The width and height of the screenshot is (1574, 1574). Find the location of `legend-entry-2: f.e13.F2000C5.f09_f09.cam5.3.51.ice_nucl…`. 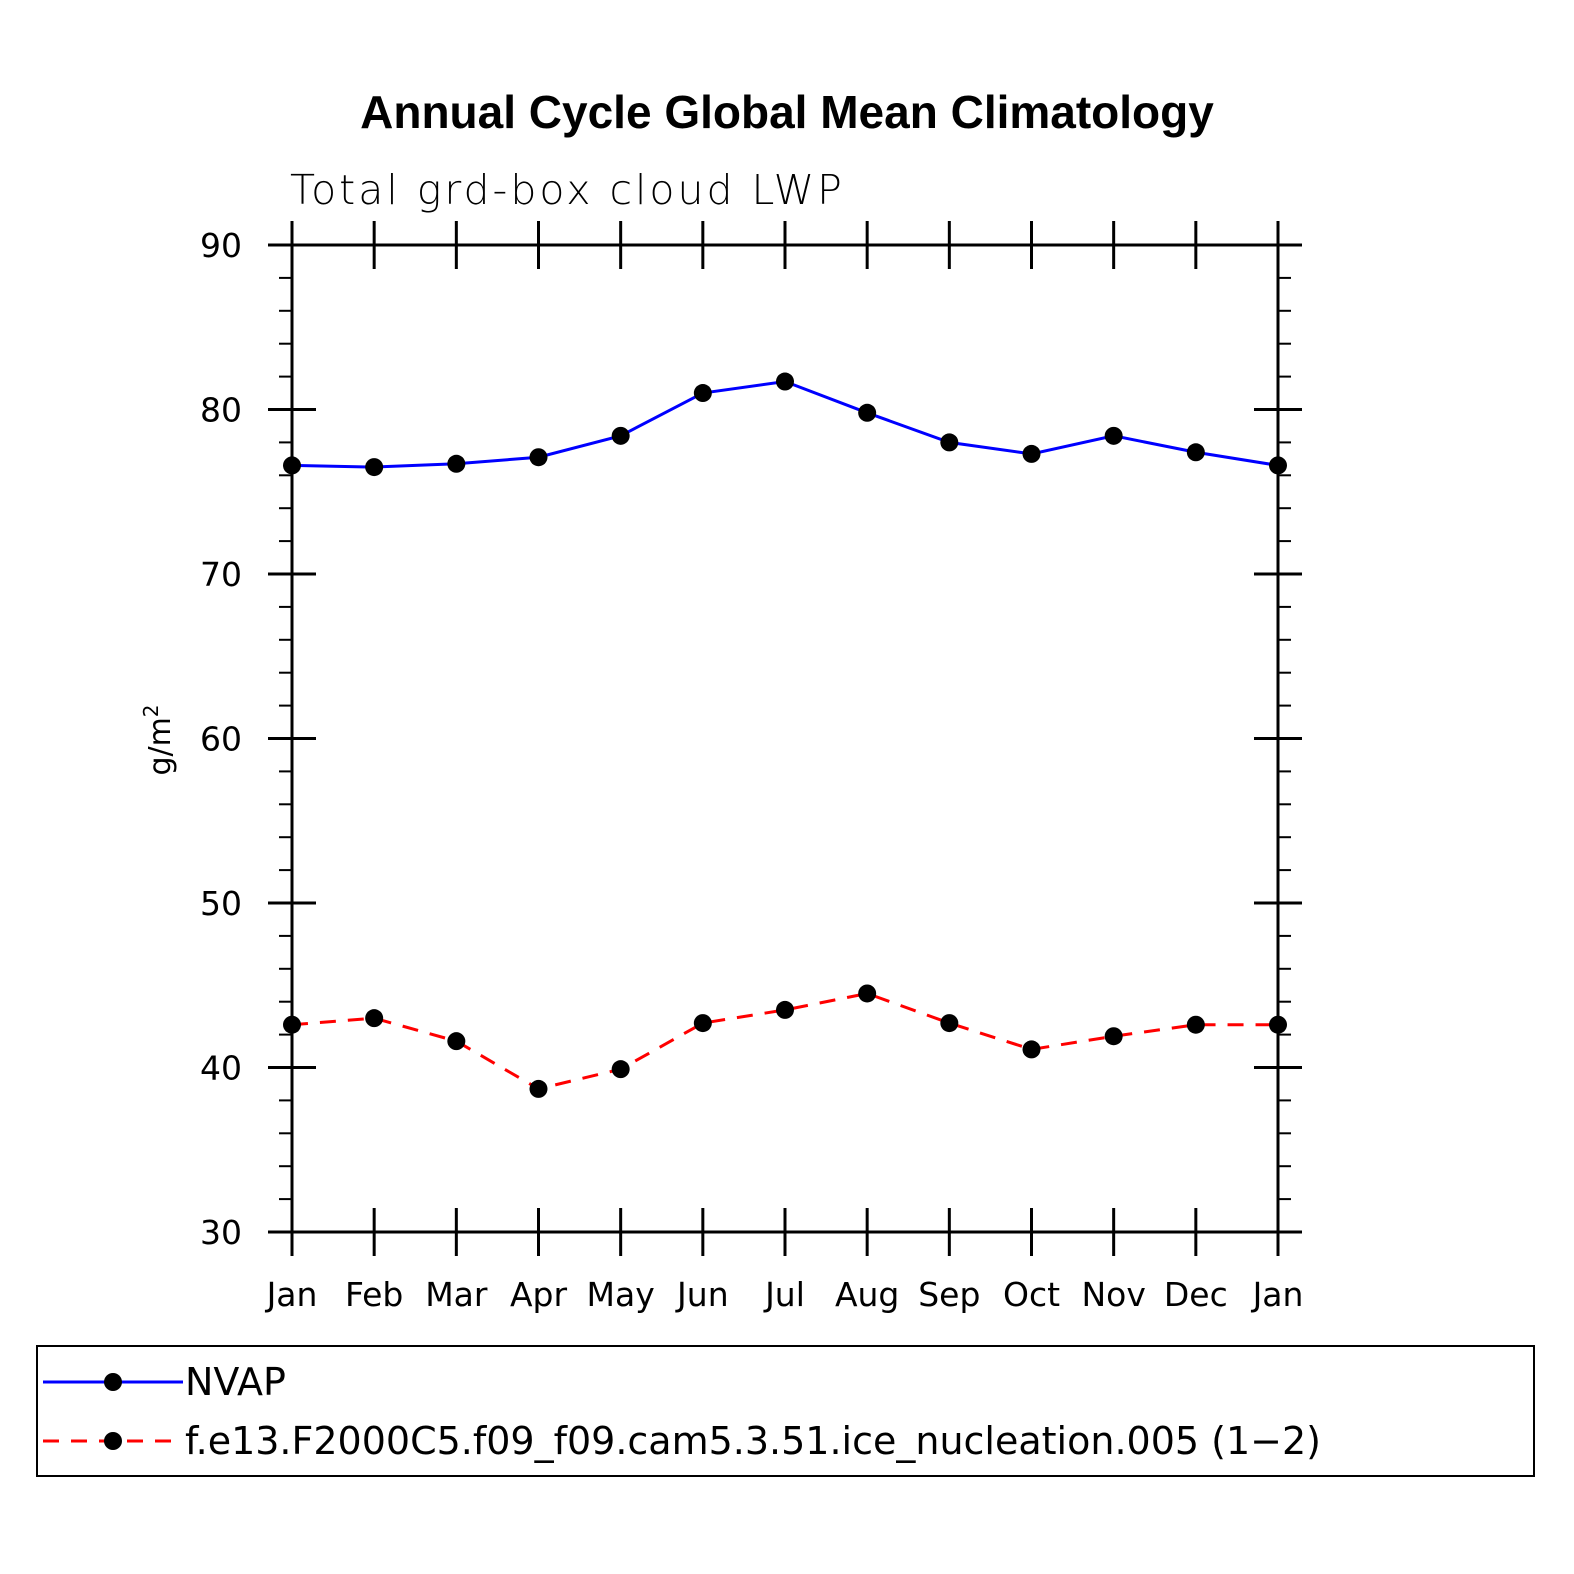

legend-entry-2: f.e13.F2000C5.f09_f09.cam5.3.51.ice_nucl… is located at coordinates (682, 1441).